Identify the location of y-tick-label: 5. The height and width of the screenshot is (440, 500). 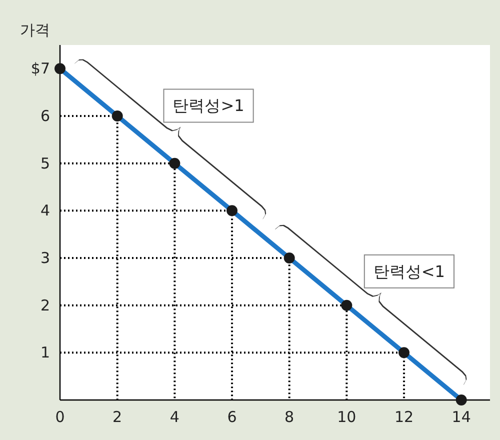
(45, 163).